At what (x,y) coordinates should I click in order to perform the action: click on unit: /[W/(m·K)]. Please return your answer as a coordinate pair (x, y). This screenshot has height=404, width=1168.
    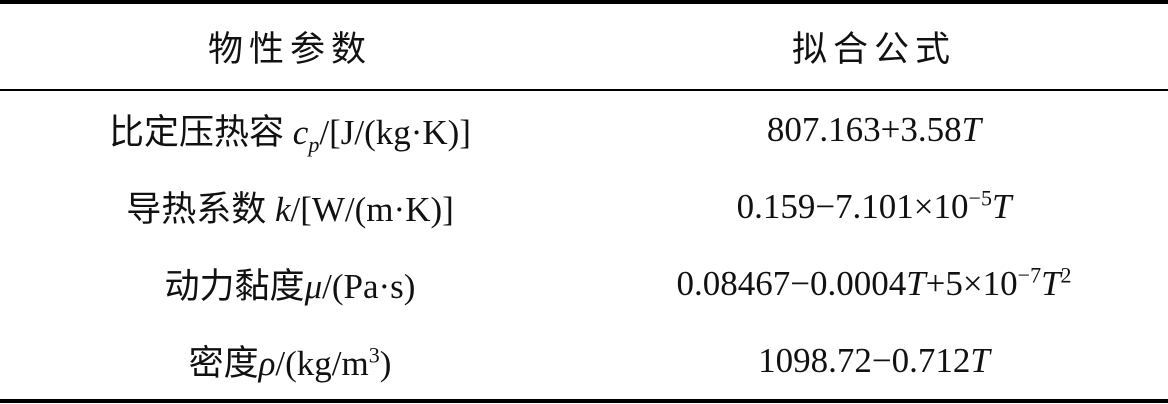
    Looking at the image, I should click on (372, 209).